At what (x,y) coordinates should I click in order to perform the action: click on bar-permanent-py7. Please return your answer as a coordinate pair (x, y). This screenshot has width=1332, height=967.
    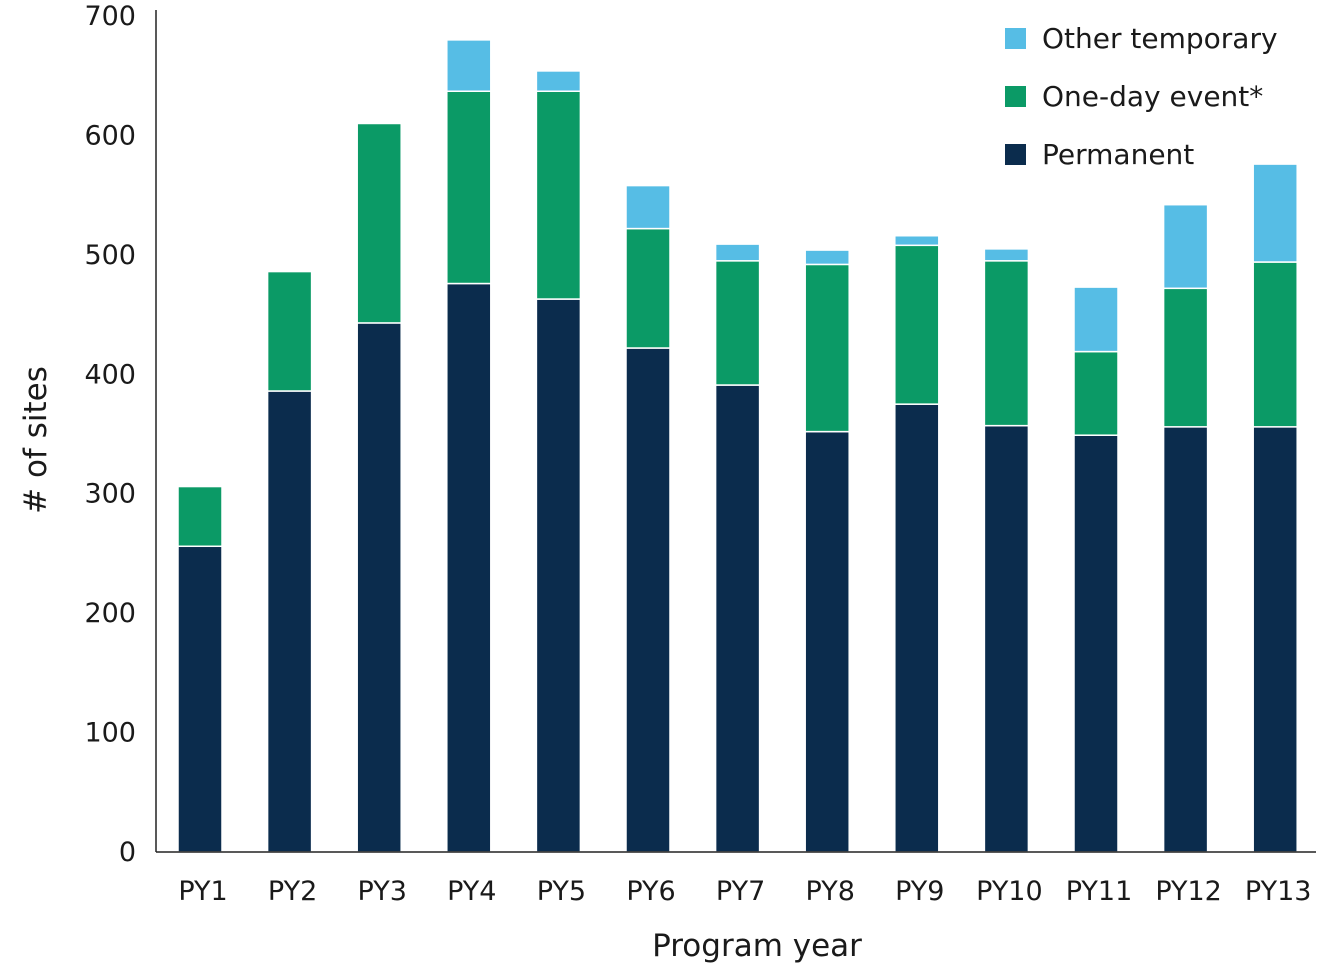
    Looking at the image, I should click on (737, 618).